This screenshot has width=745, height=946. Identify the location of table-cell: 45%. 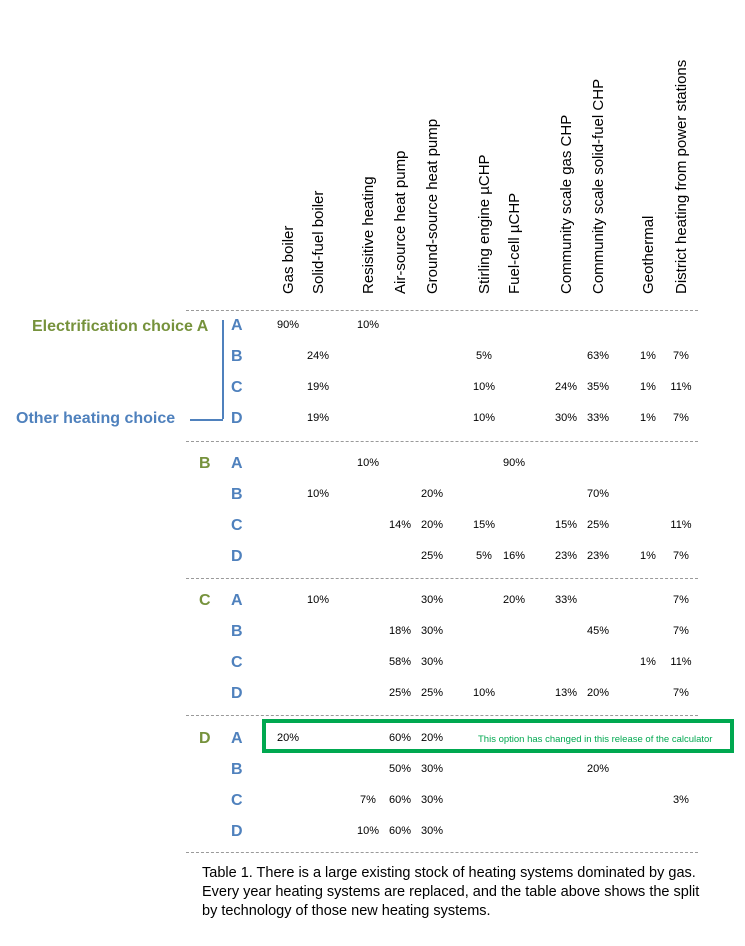
(598, 631).